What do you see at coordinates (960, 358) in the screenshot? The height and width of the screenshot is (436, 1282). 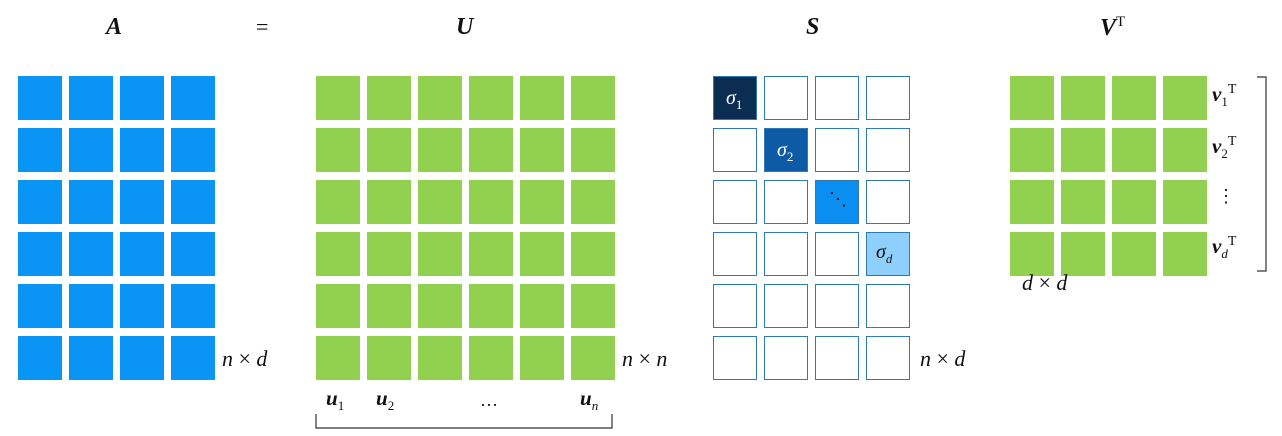 I see `matrix-s-dim-right: d` at bounding box center [960, 358].